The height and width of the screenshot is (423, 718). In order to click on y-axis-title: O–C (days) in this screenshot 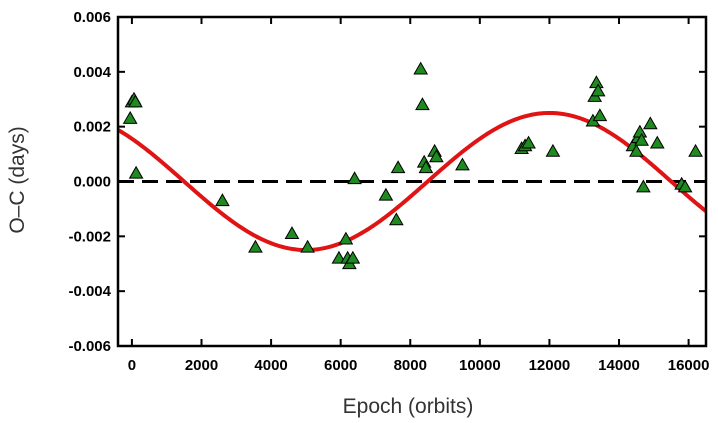, I will do `click(17, 179)`.